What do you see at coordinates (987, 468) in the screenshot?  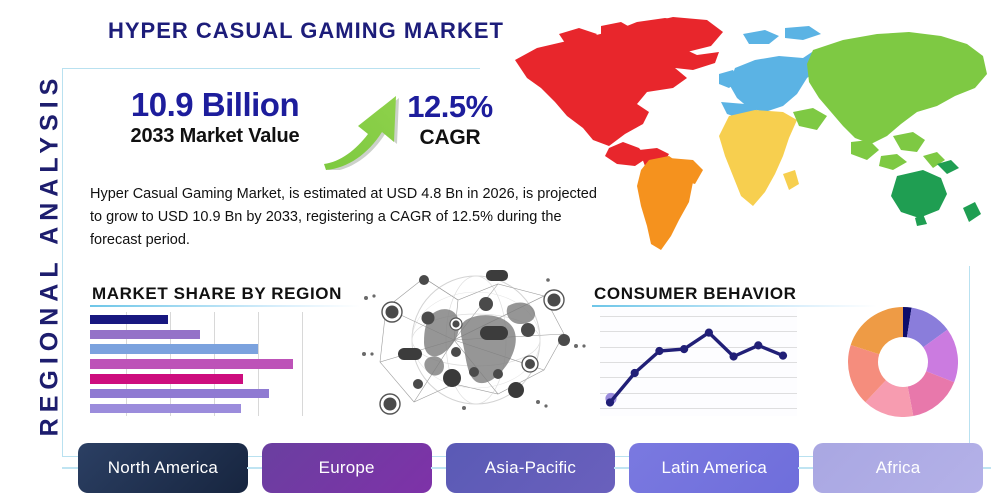 I see `region-connector-tail` at bounding box center [987, 468].